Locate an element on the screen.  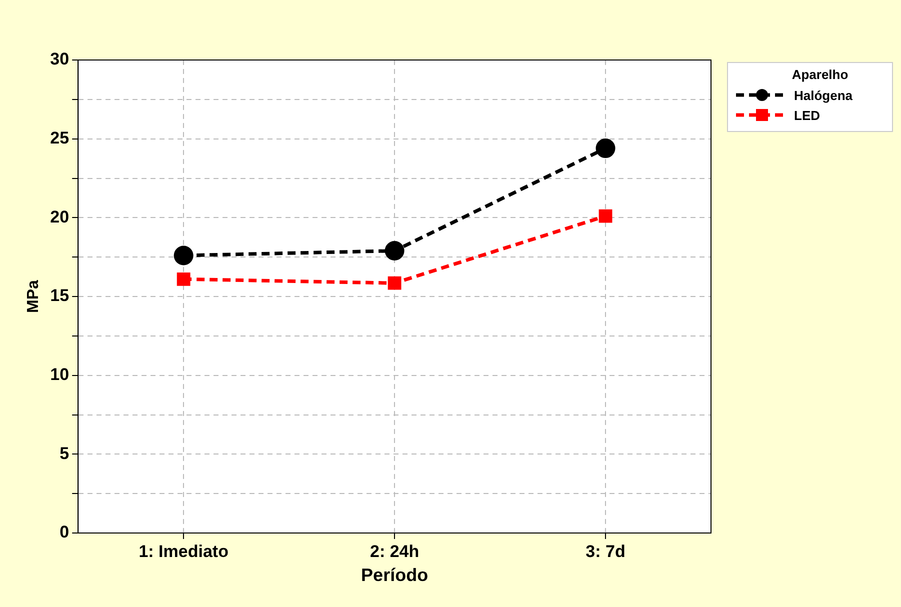
x-tick-label: 3: 7d is located at coordinates (606, 551).